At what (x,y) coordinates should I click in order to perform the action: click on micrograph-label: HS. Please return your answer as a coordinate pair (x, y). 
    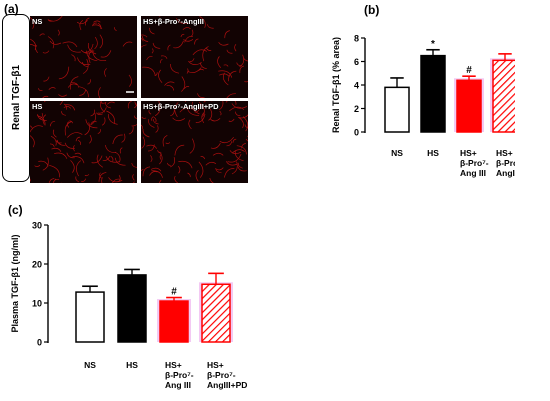
    Looking at the image, I should click on (37, 106).